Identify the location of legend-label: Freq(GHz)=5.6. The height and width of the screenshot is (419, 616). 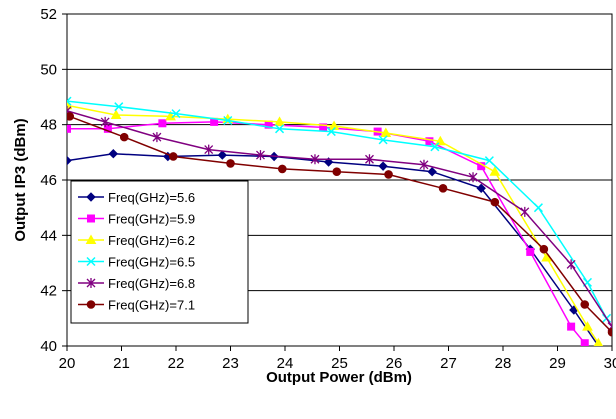
(151, 197).